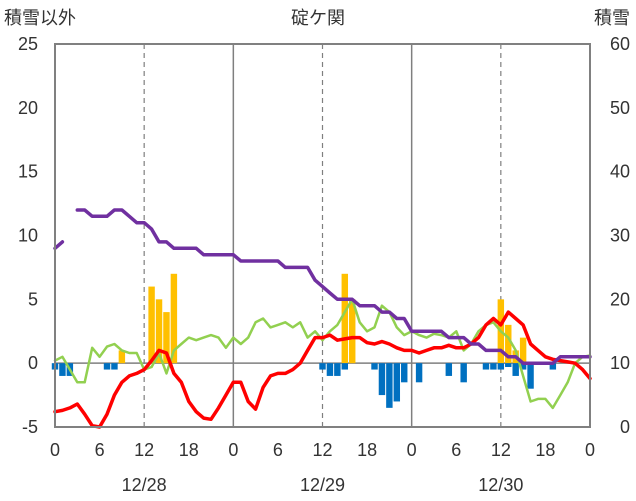  I want to click on right-tick-label: 40, so click(620, 172).